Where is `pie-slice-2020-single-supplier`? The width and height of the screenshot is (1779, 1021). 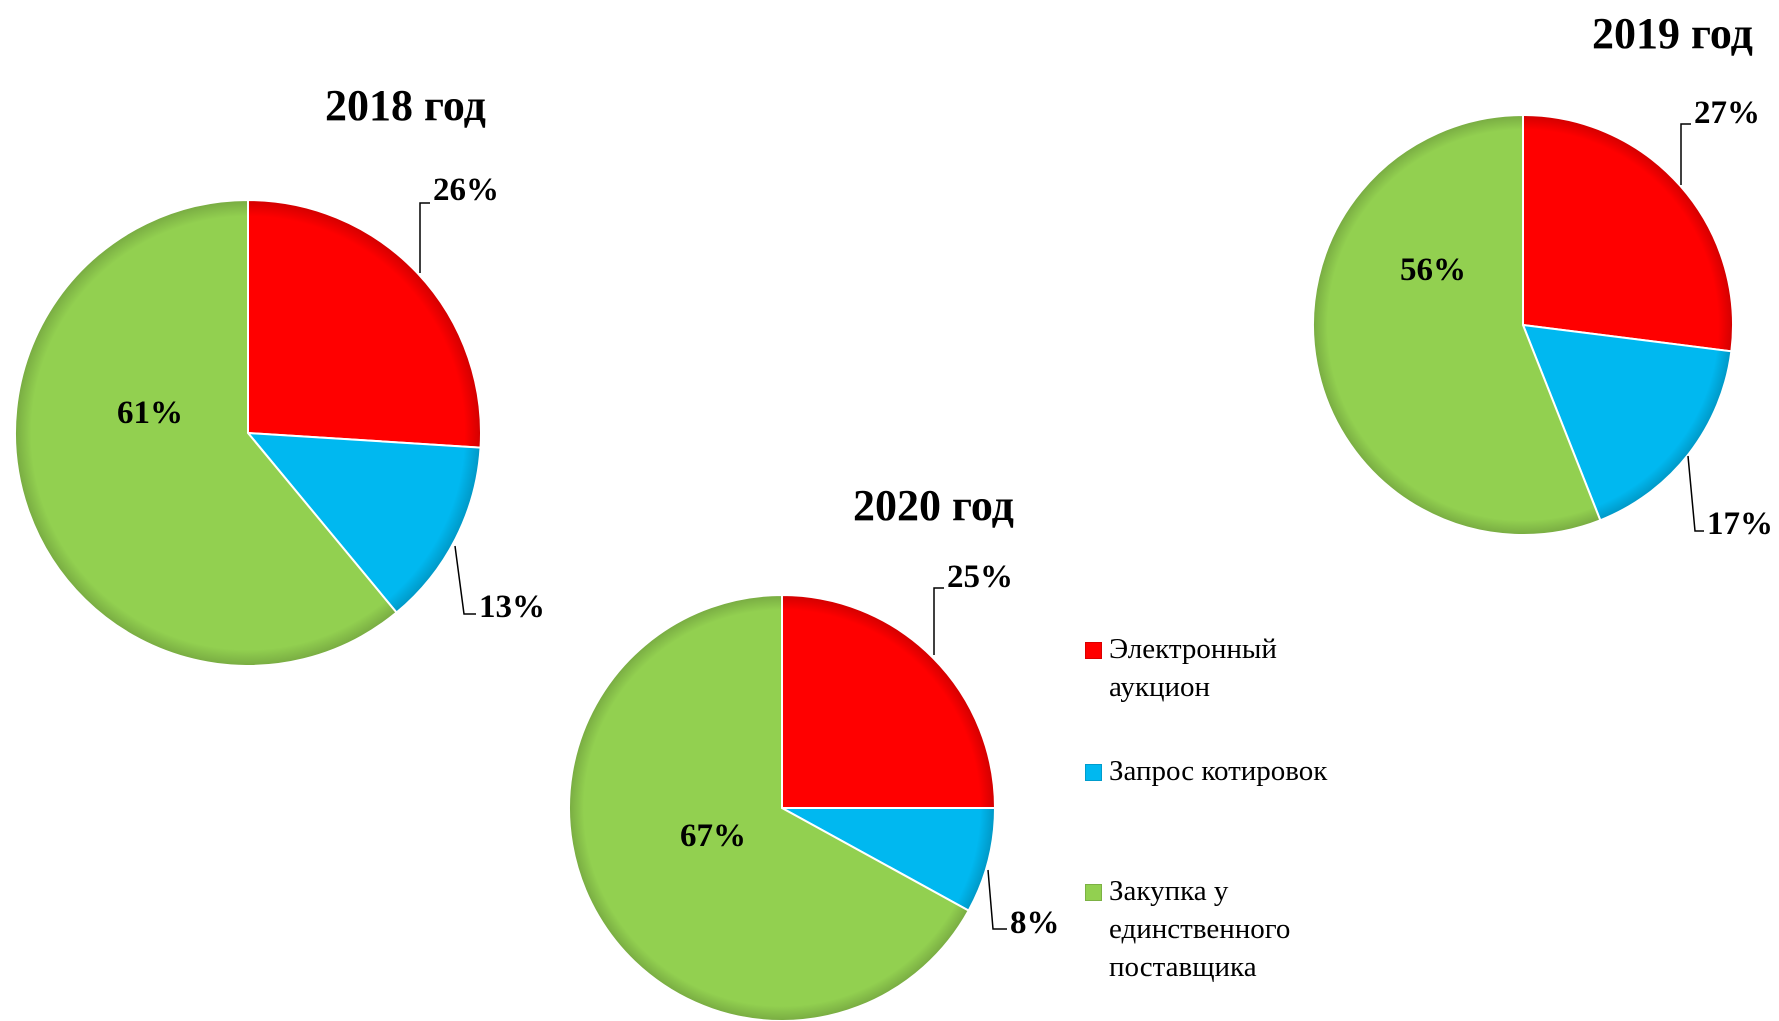
pie-slice-2020-single-supplier is located at coordinates (769, 807).